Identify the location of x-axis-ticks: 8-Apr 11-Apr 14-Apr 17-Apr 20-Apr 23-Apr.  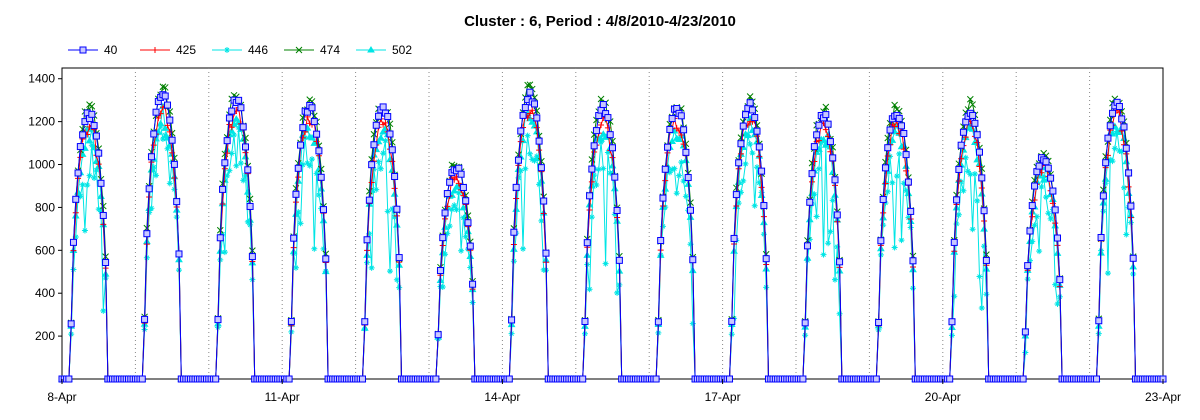
(614, 391).